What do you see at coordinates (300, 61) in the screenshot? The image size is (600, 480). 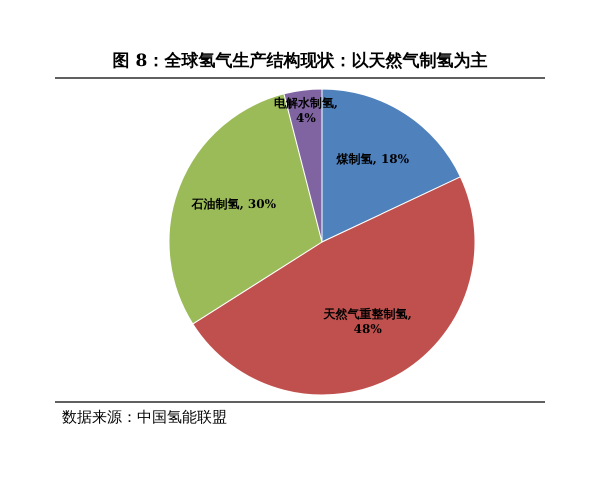 I see `title: 图 8：全球氢气生产结构现状：以天然气制氢为主` at bounding box center [300, 61].